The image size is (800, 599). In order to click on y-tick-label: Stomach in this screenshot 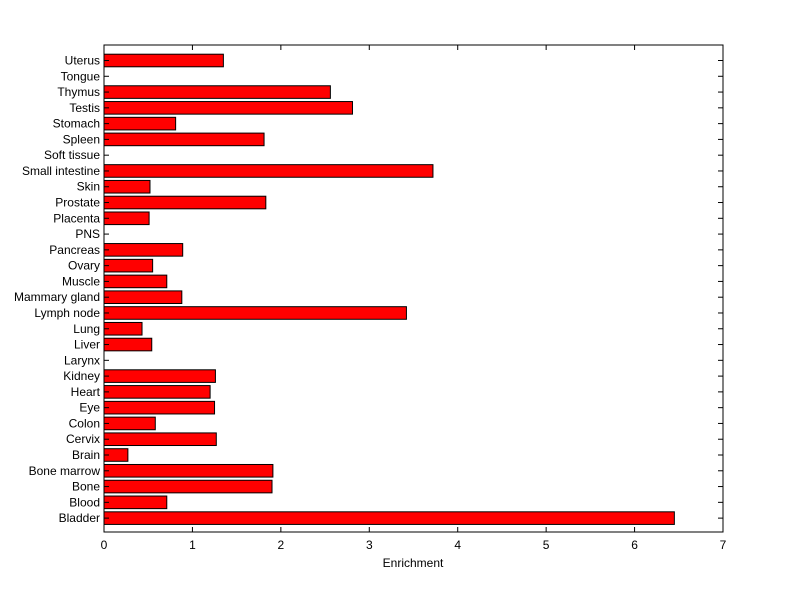, I will do `click(76, 124)`.